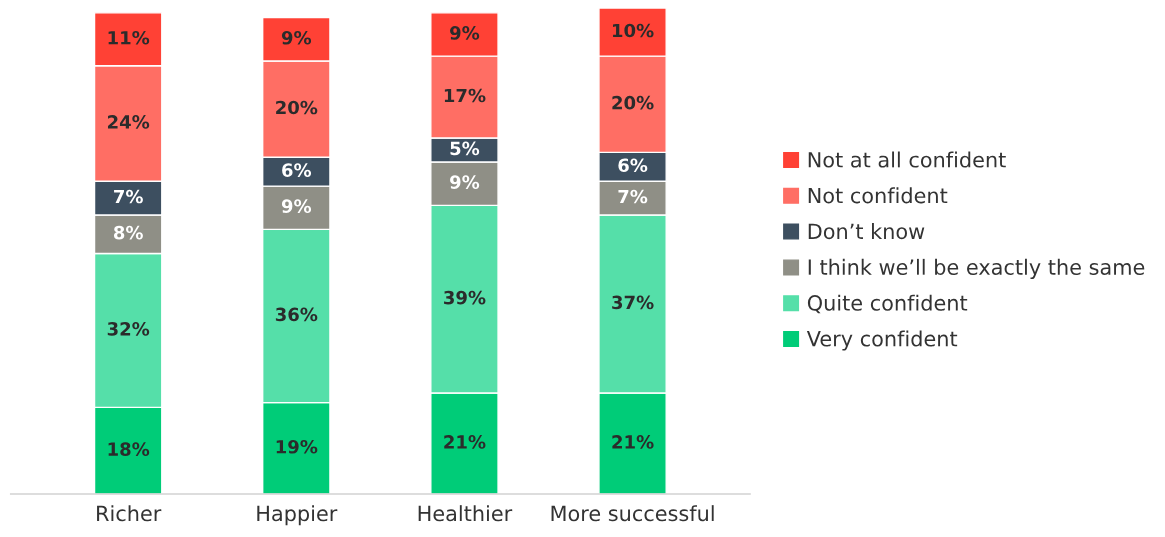 The image size is (1165, 537). I want to click on data-label: 5%, so click(465, 148).